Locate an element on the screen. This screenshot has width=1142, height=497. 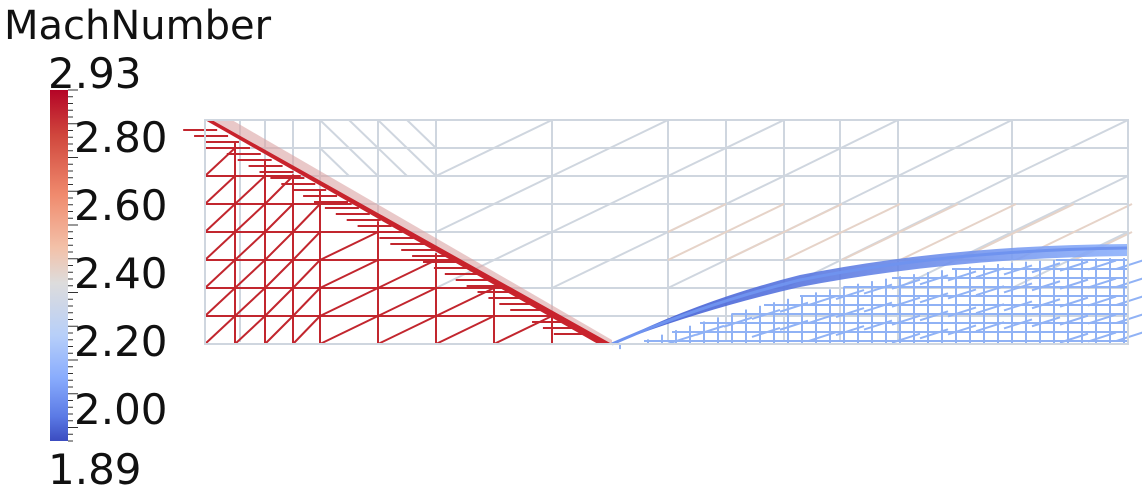
tick-label-2-20: 2.20 is located at coordinates (121, 341).